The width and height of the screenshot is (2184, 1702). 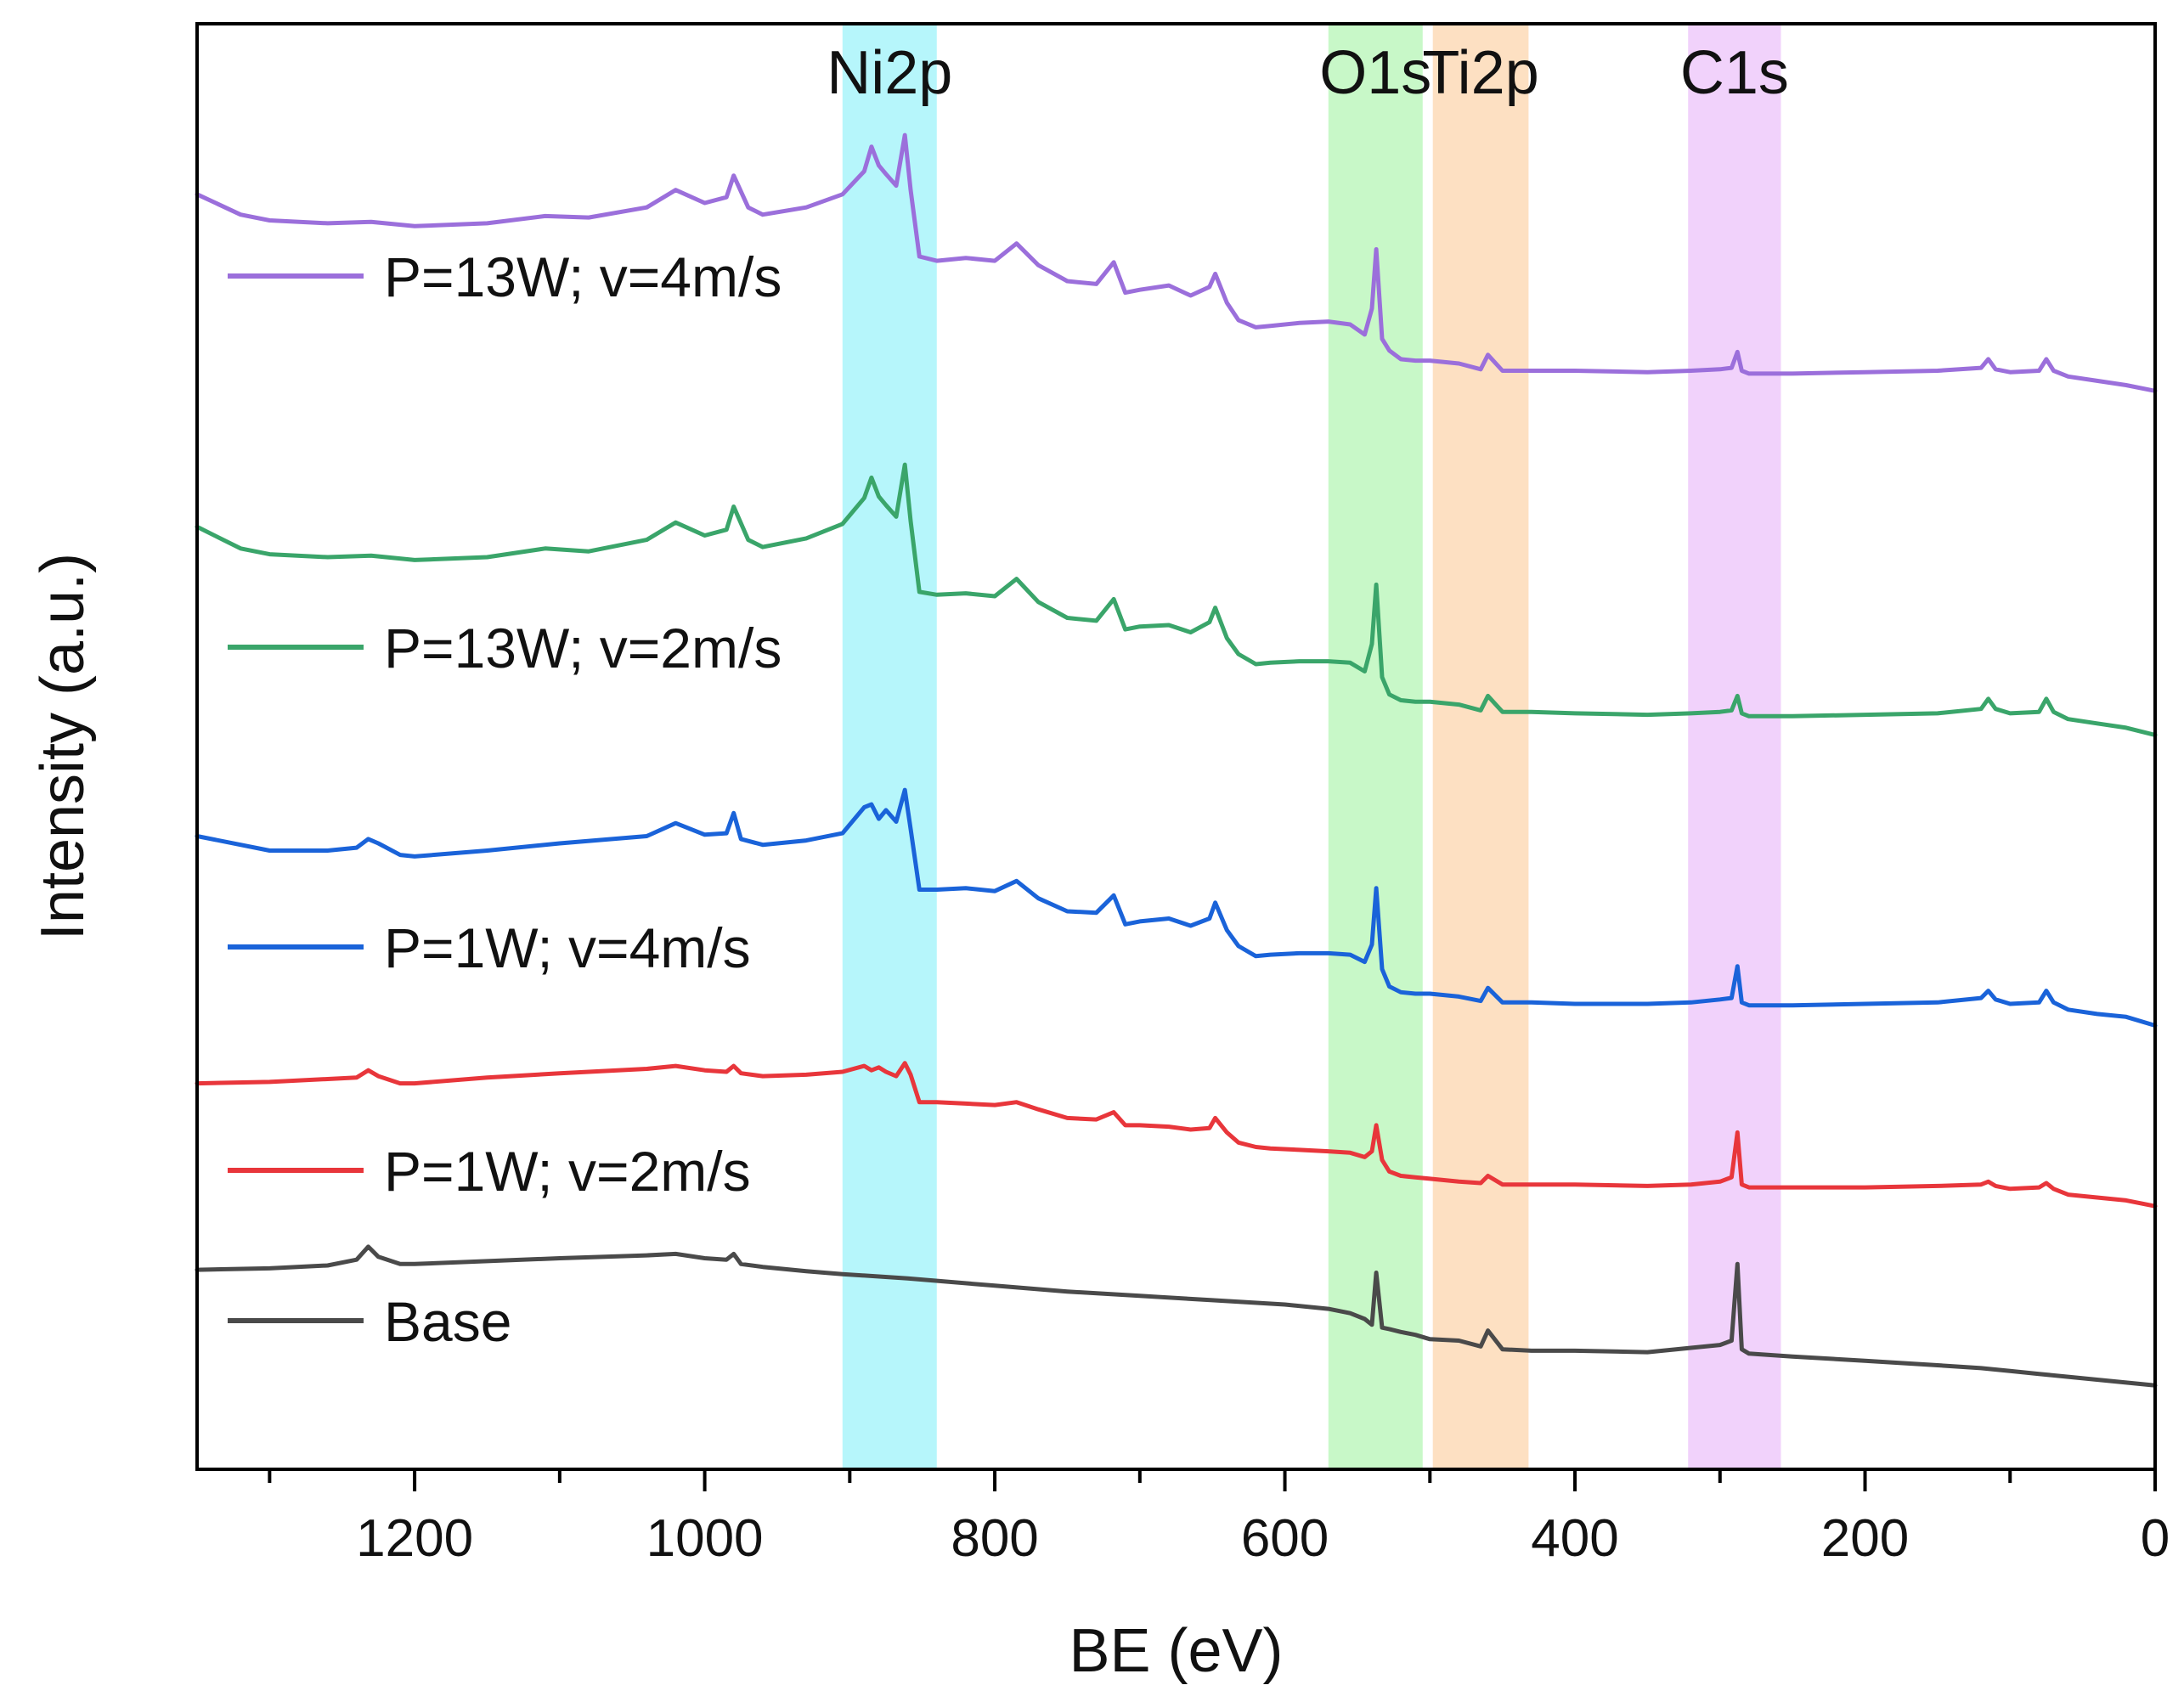 I want to click on x-axis-ticks: 1200 1000 800 600 400 200 0, so click(x=1219, y=1519).